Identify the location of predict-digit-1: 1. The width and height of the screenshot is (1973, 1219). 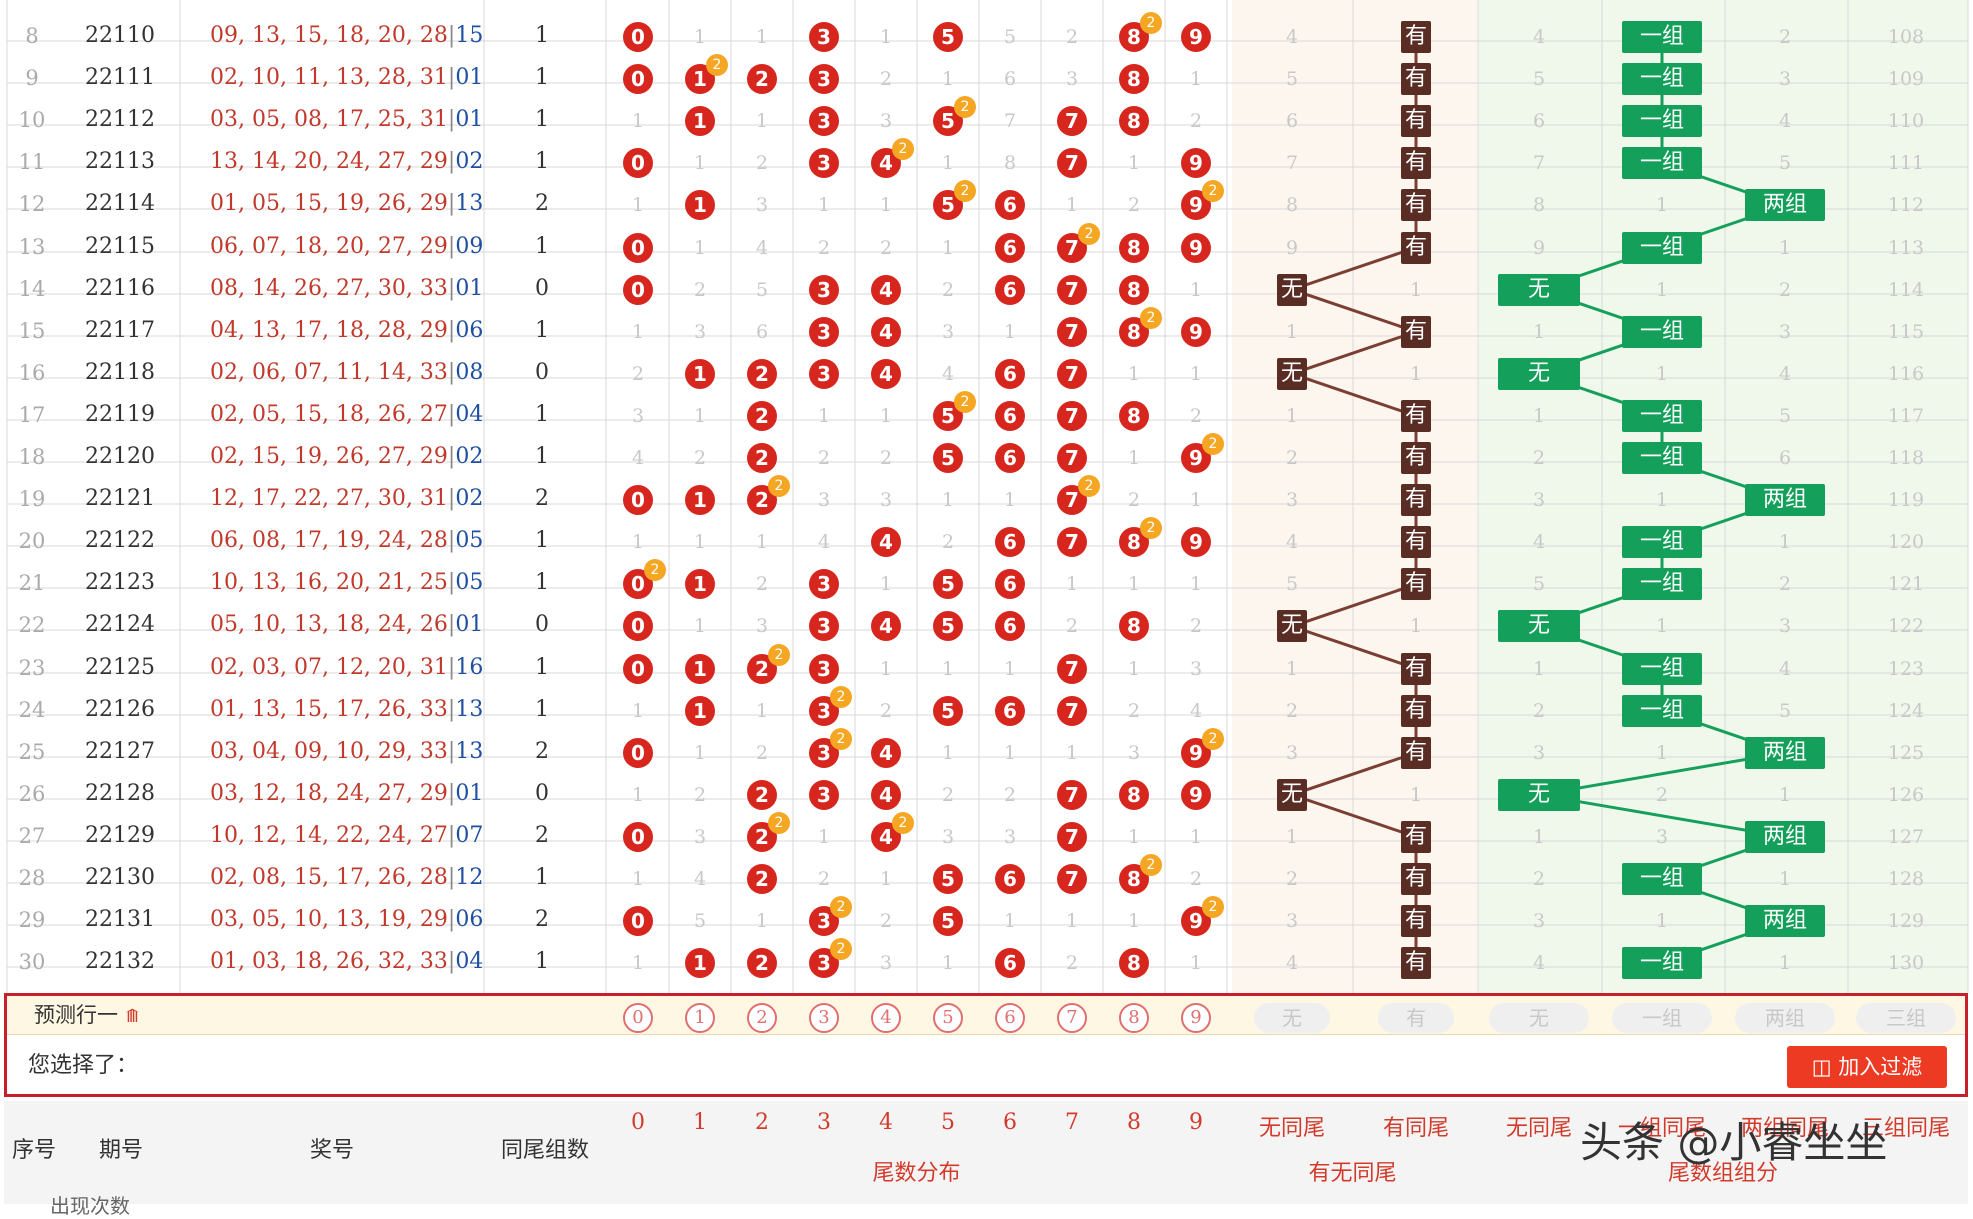
(700, 1018).